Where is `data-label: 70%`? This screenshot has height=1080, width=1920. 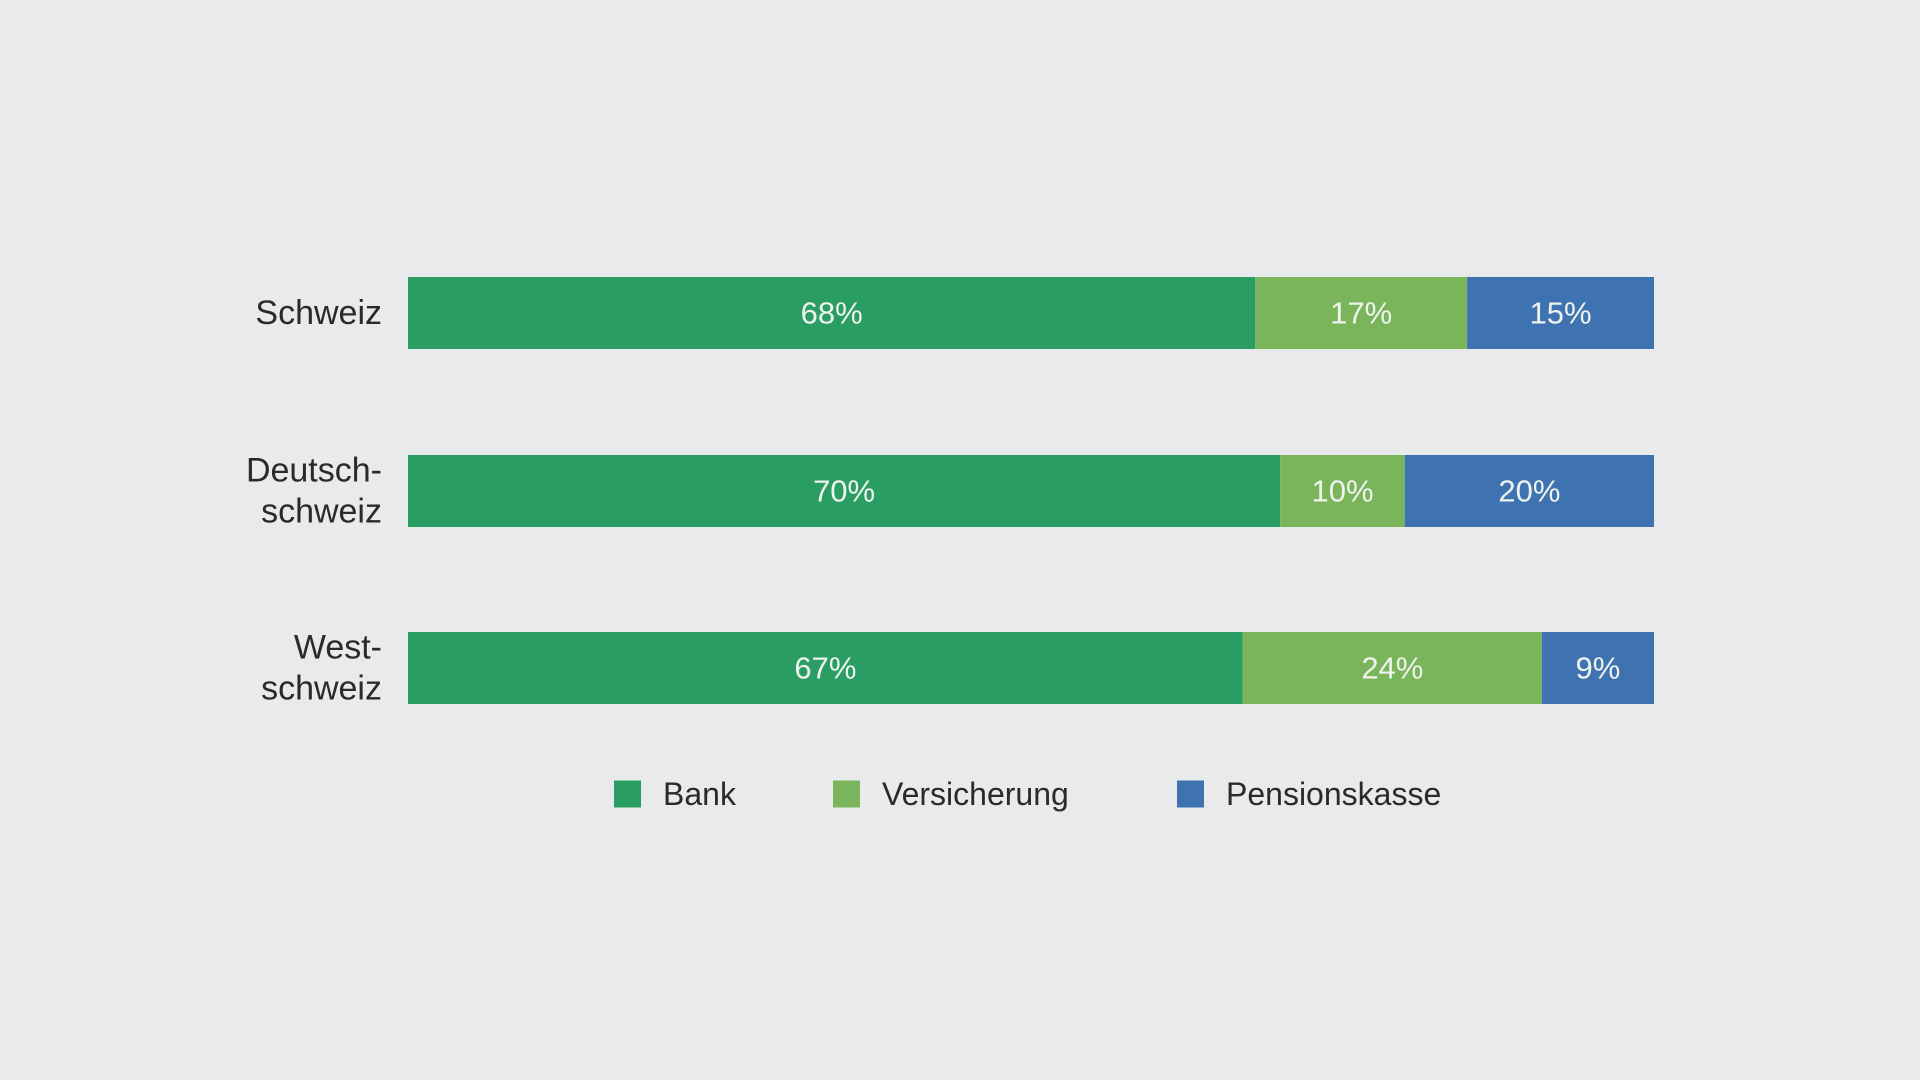 data-label: 70% is located at coordinates (844, 491).